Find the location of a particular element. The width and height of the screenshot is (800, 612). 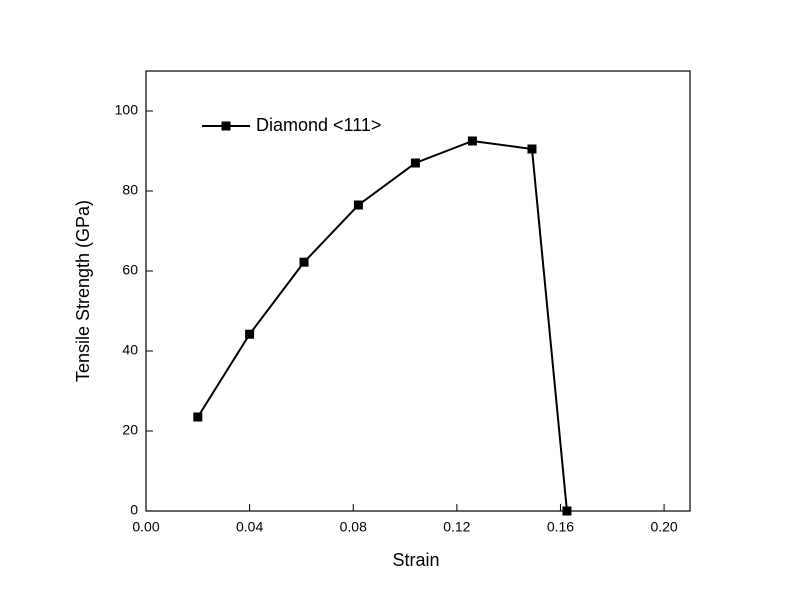

legend-label: Diamond <111> is located at coordinates (318, 125).